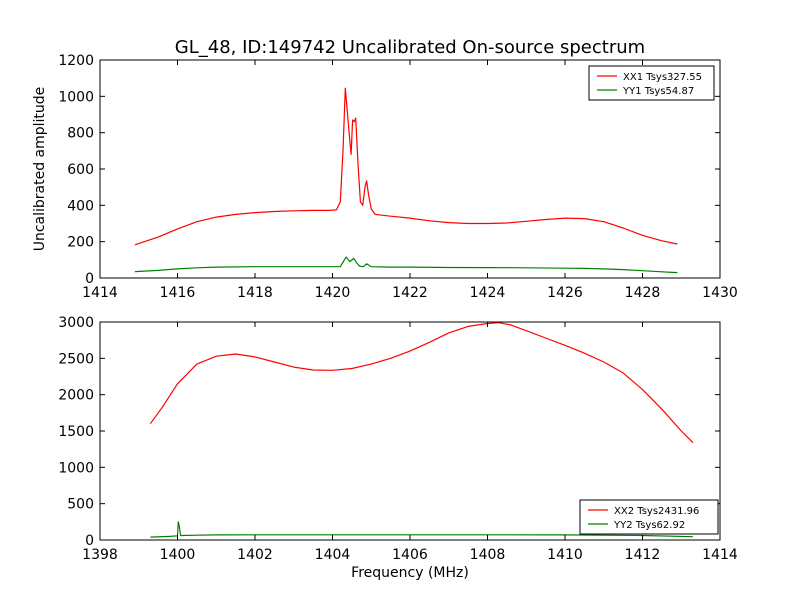  I want to click on legend: XX1 Tsys327.55 YY1 Tsys54.87, so click(651, 83).